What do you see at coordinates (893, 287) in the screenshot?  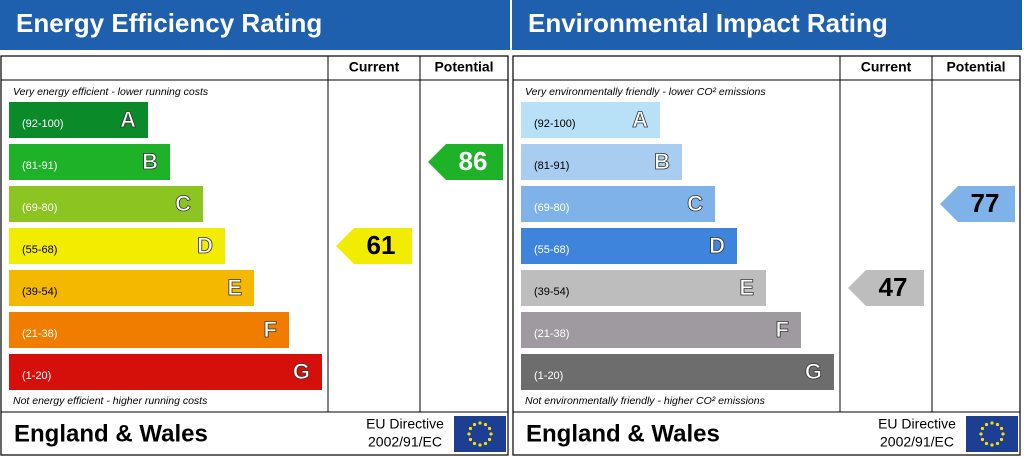 I see `rating-value: 47` at bounding box center [893, 287].